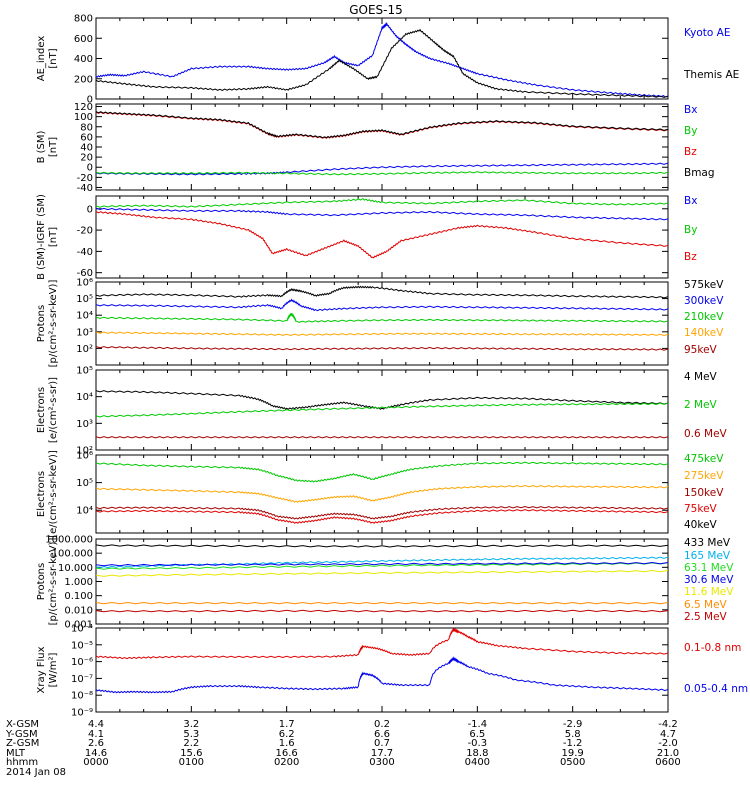 This screenshot has height=800, width=750. I want to click on footer-cell: 0.7, so click(382, 743).